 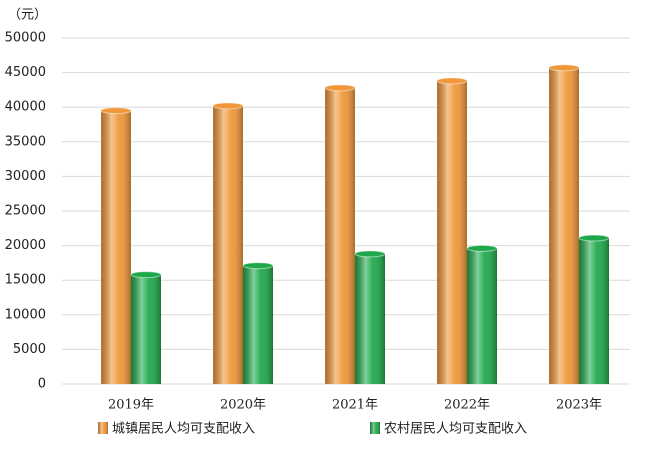 I want to click on y-tick-label: 40000, so click(x=25, y=107).